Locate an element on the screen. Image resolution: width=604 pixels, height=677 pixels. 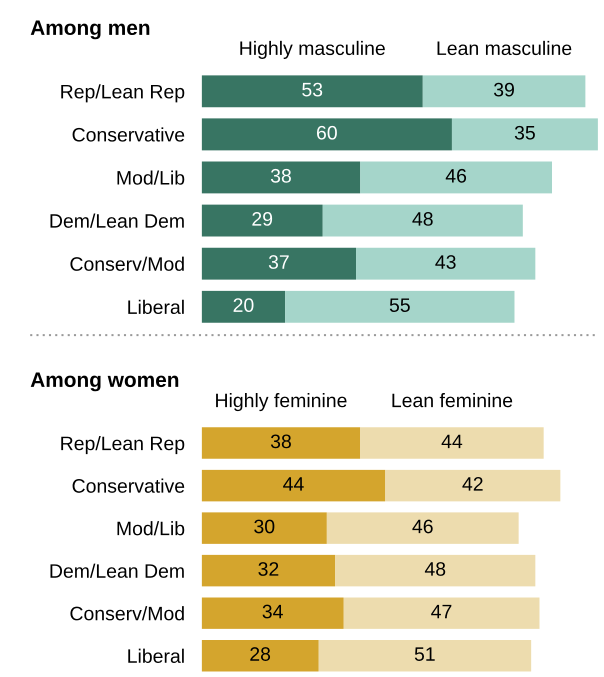
data-label: 37 is located at coordinates (278, 262).